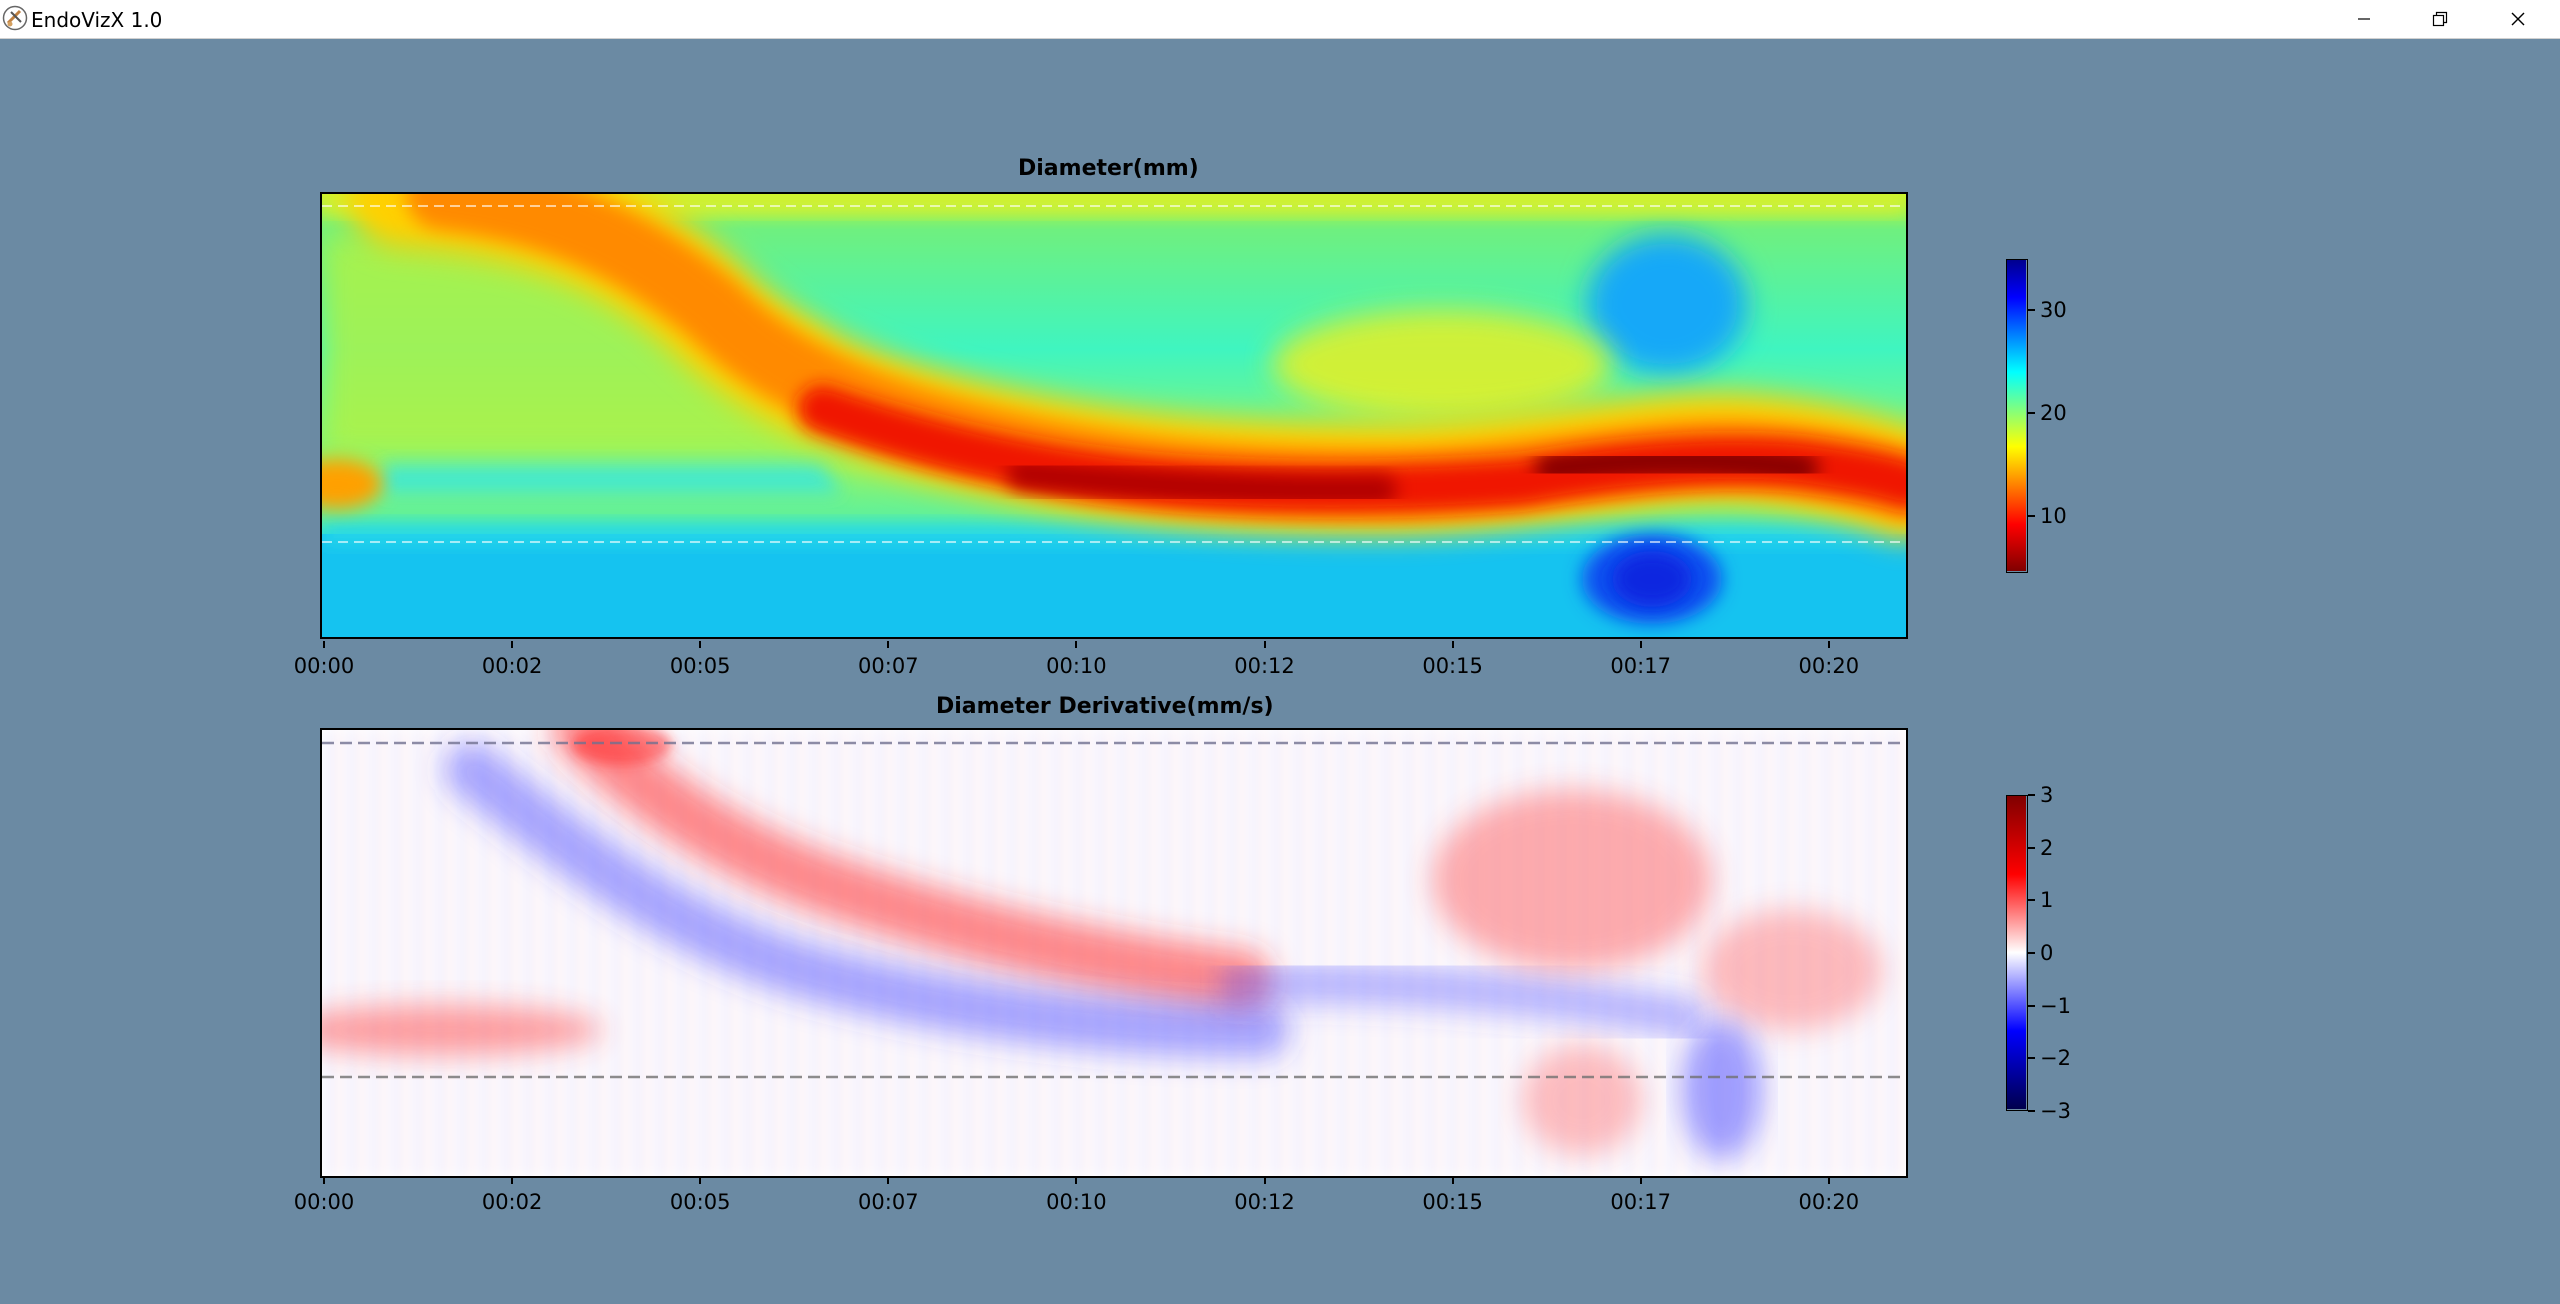 This screenshot has width=2560, height=1304. Describe the element at coordinates (2047, 900) in the screenshot. I see `colorbar-tick-label: 1` at that location.